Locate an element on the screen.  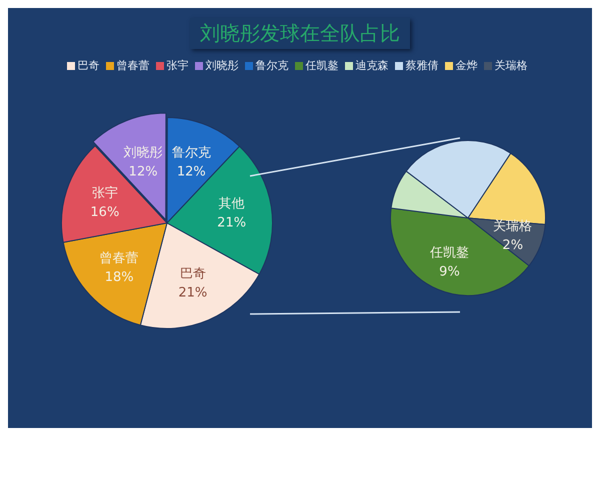
data-label: 2% is located at coordinates (513, 245).